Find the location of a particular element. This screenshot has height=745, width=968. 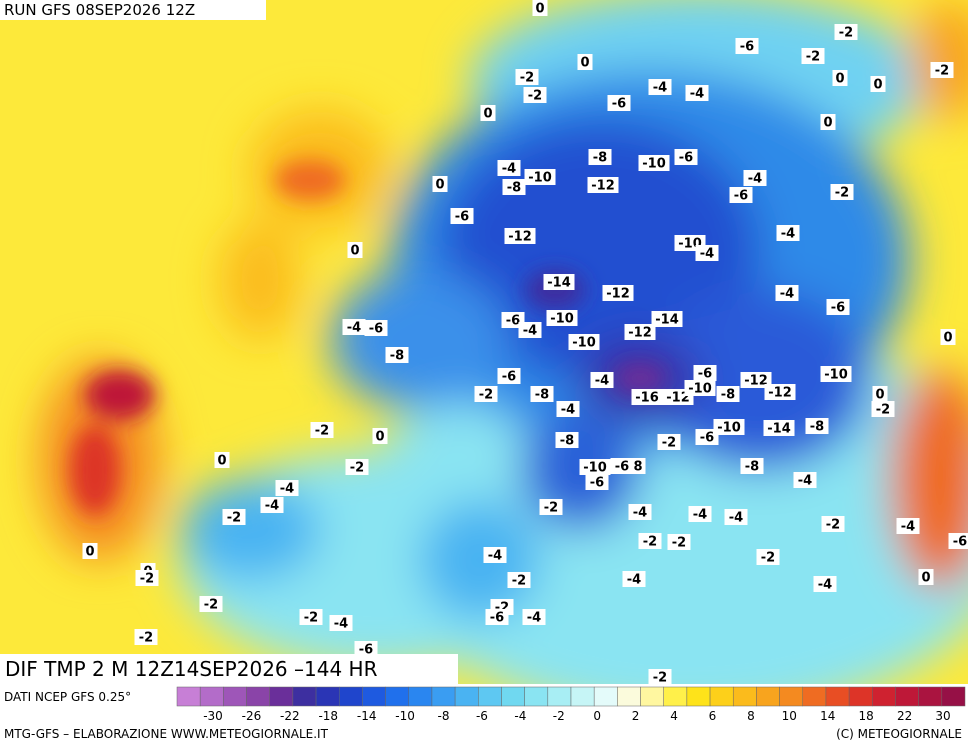

legend-label: -8 is located at coordinates (444, 716).